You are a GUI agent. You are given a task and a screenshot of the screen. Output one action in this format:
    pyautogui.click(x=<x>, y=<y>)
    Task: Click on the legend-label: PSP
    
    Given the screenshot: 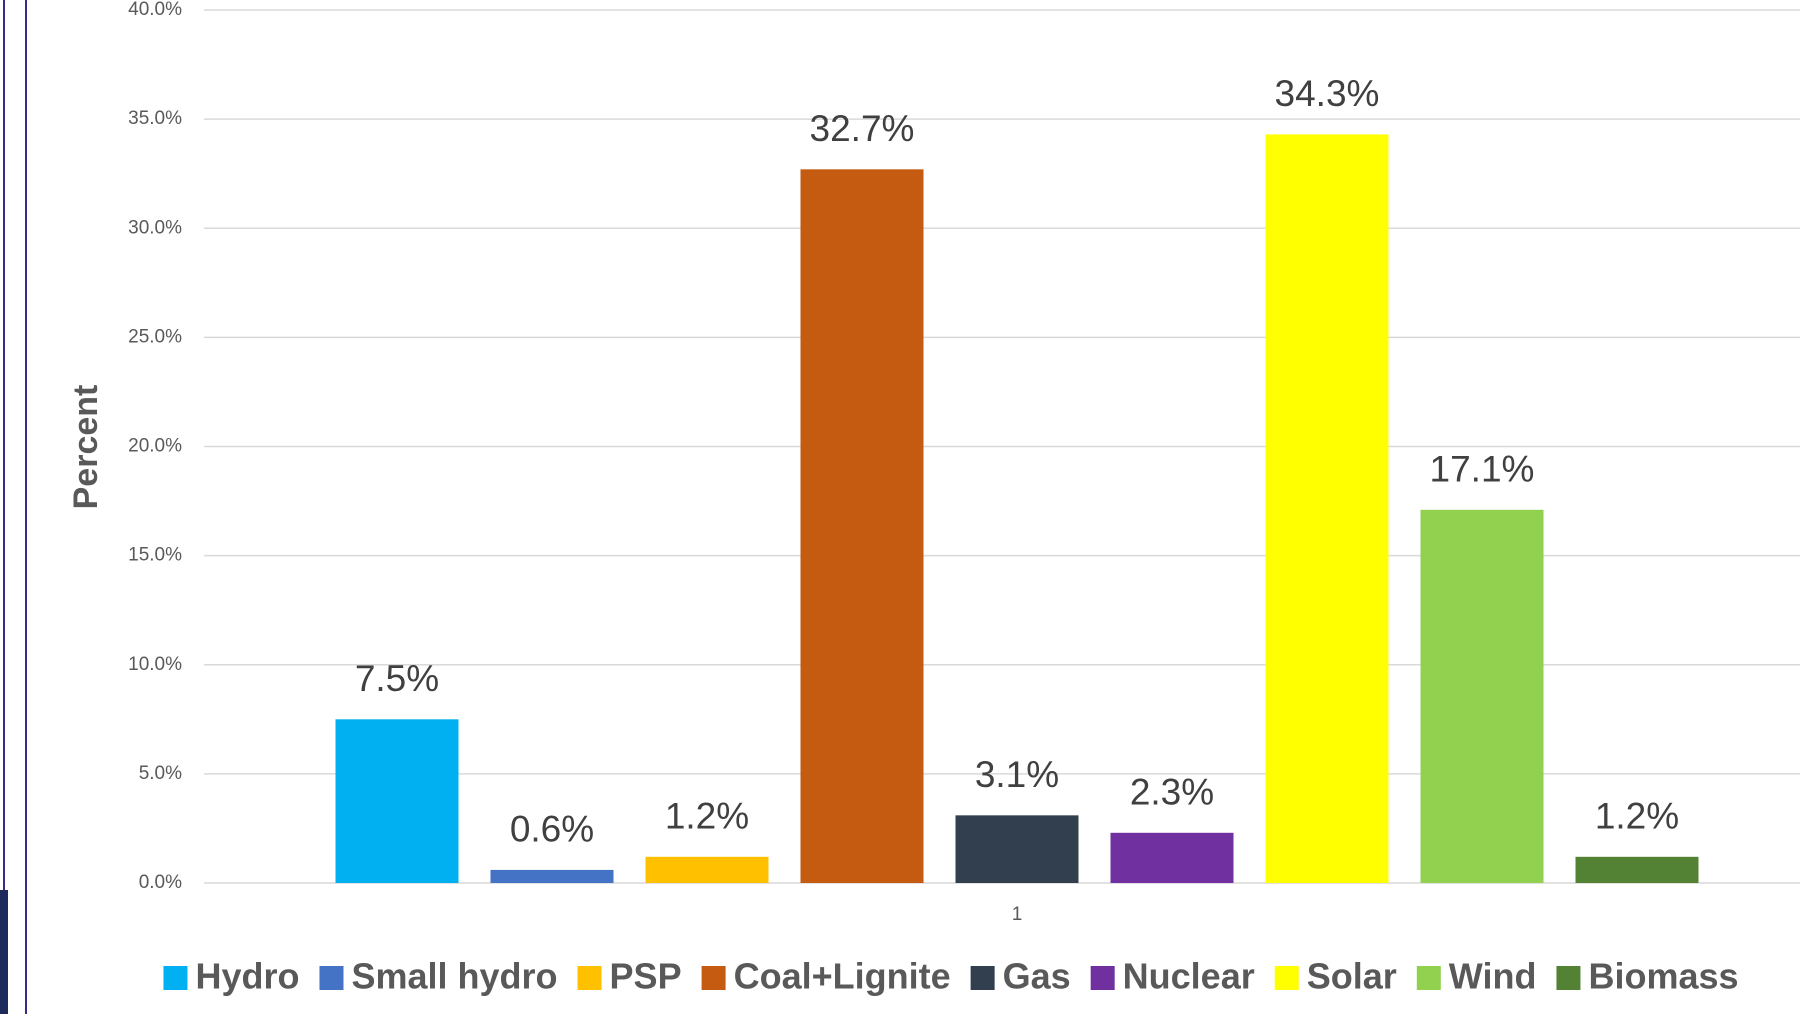 What is the action you would take?
    pyautogui.click(x=646, y=976)
    